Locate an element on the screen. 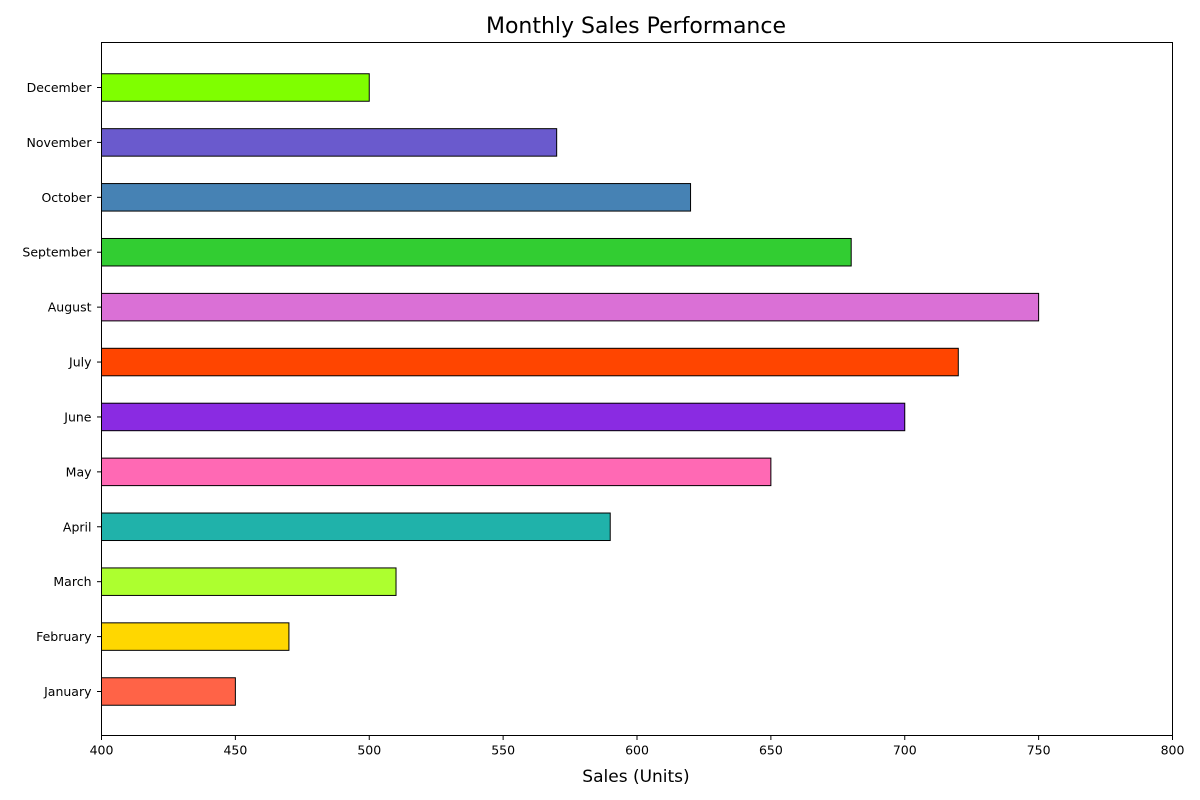 This screenshot has height=800, width=1200. bar-july is located at coordinates (530, 362).